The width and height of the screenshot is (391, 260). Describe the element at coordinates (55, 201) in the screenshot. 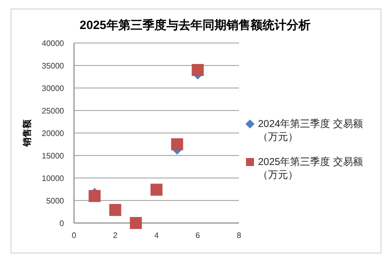

I see `y-tick-label: 5000` at that location.